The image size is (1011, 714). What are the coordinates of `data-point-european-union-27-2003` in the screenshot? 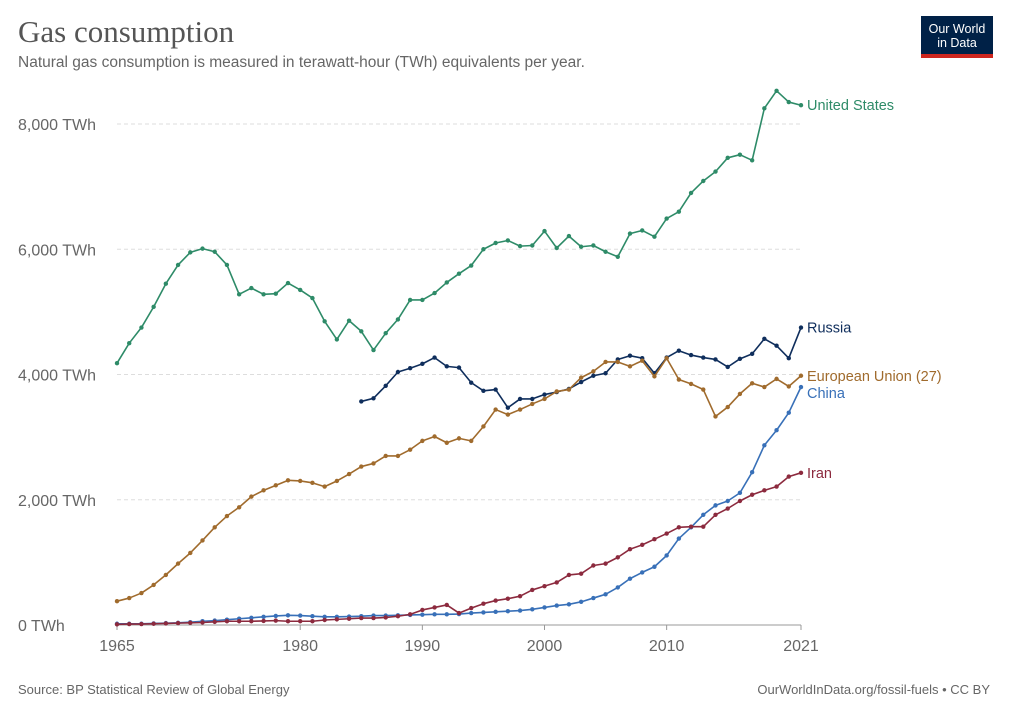 It's located at (581, 377).